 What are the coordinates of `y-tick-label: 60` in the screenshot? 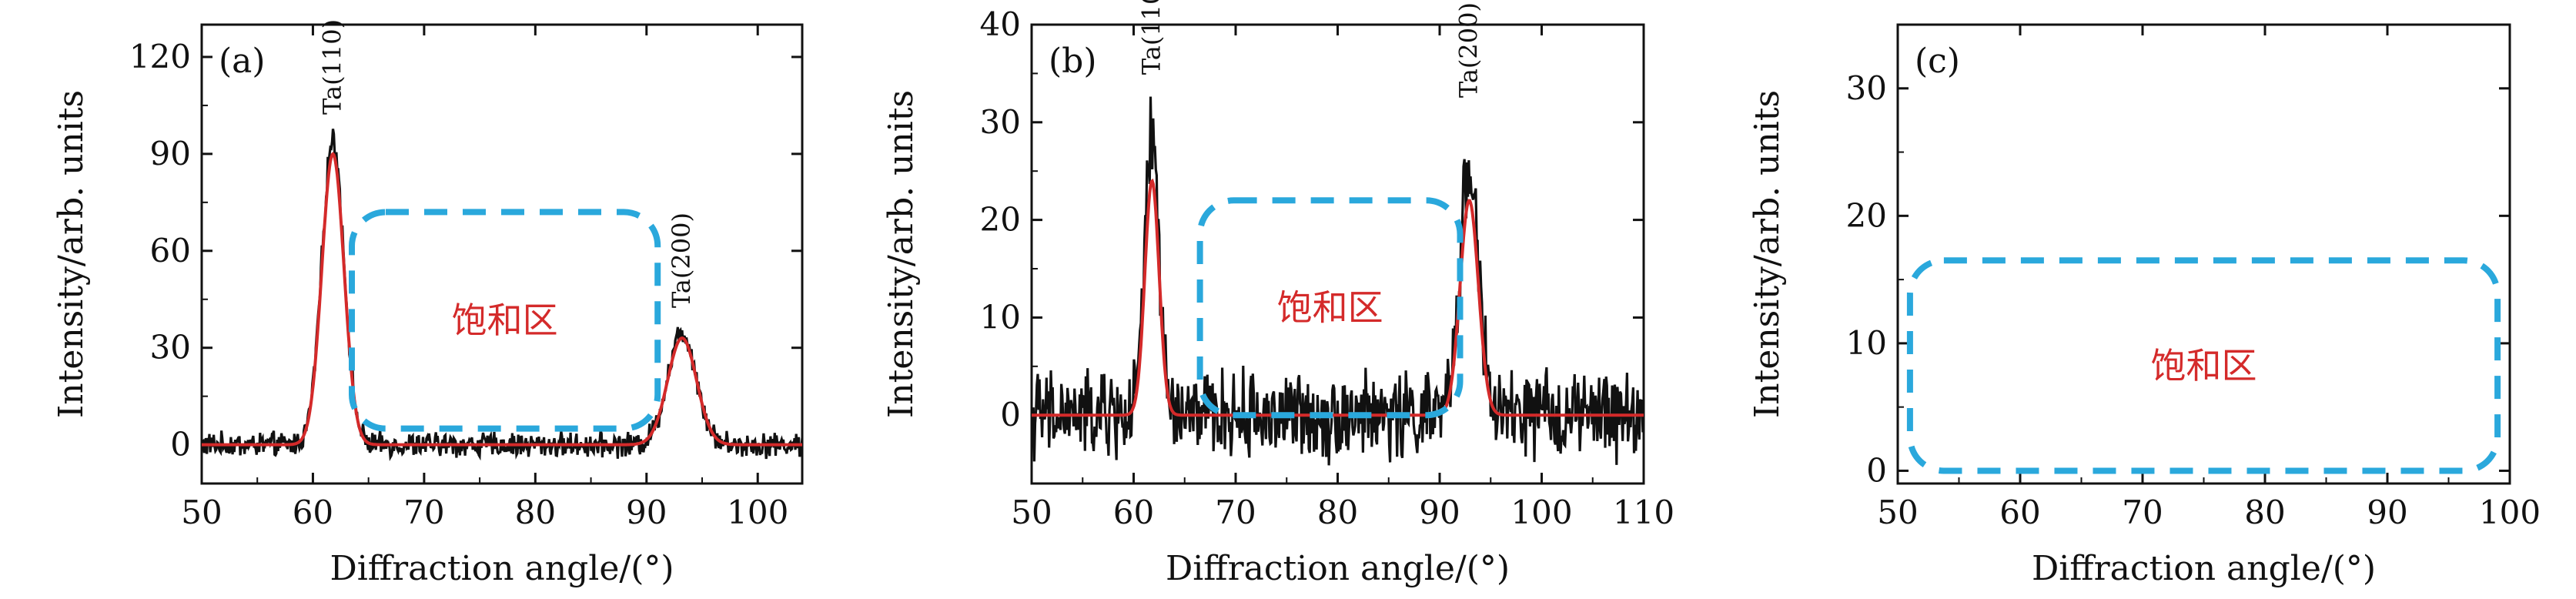 It's located at (171, 250).